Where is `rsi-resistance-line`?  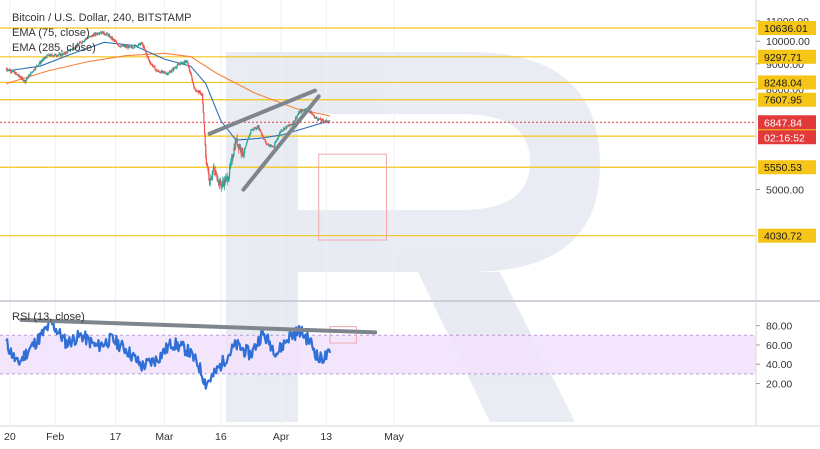
rsi-resistance-line is located at coordinates (198, 326).